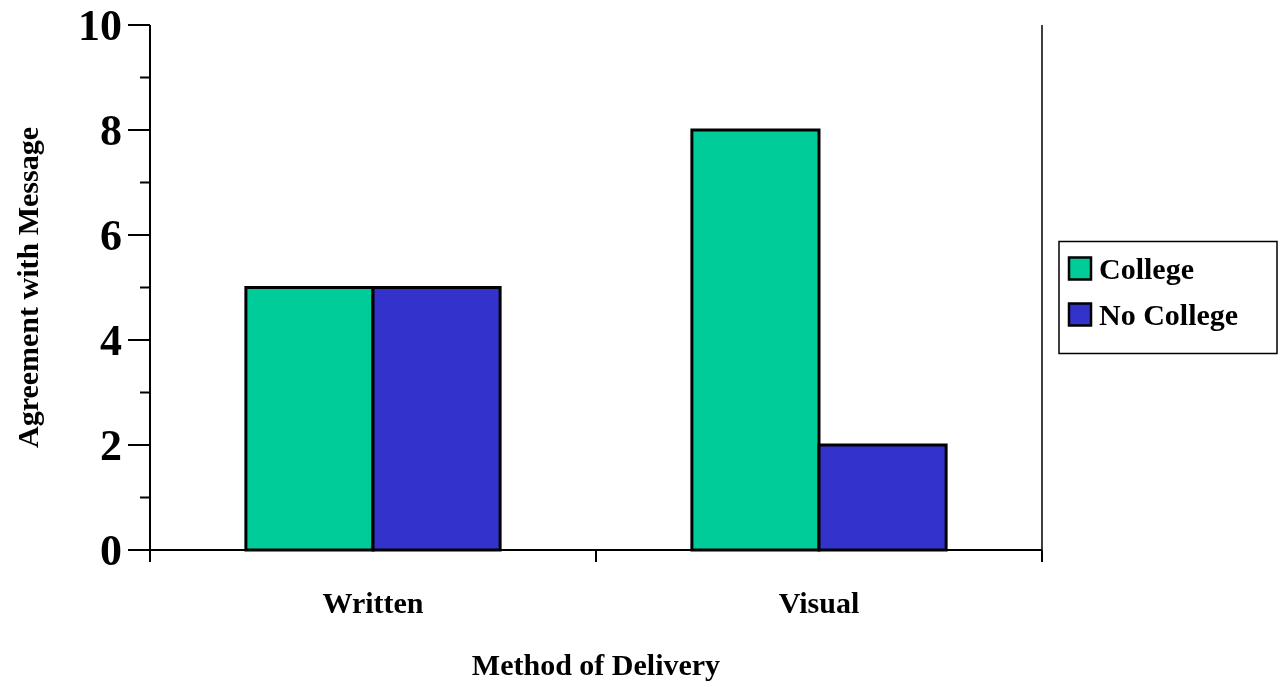 The image size is (1285, 687). I want to click on x-axis-title: Method of Delivery, so click(596, 664).